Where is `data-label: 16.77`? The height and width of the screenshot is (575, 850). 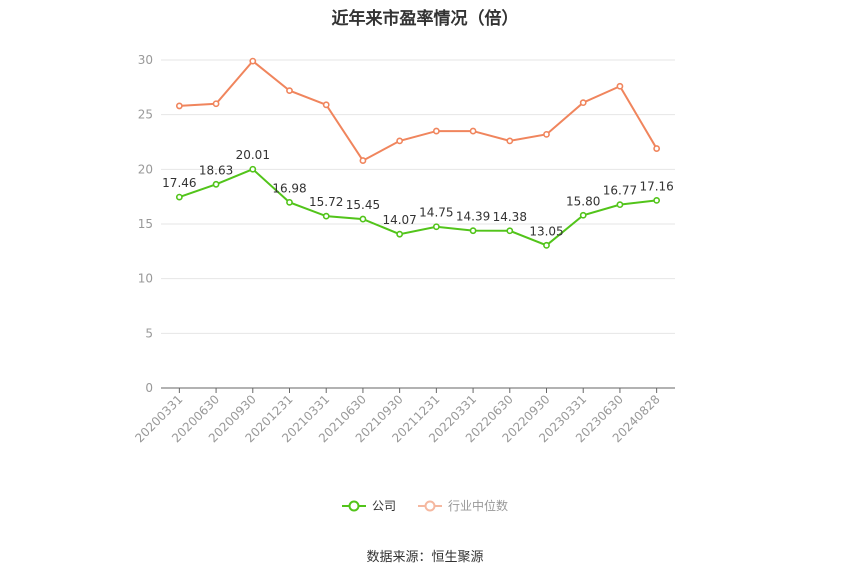 data-label: 16.77 is located at coordinates (620, 191).